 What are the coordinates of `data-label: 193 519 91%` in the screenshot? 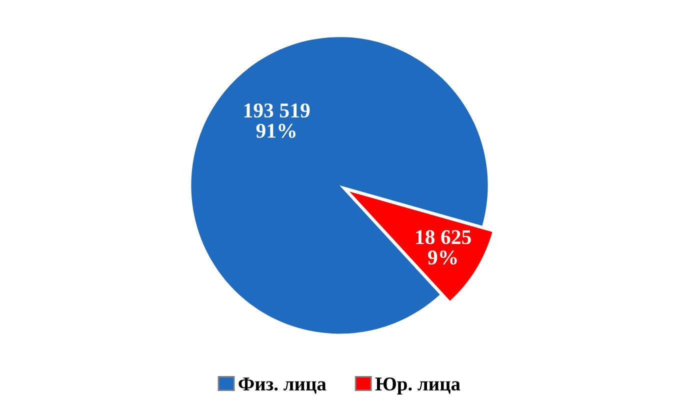 It's located at (277, 121).